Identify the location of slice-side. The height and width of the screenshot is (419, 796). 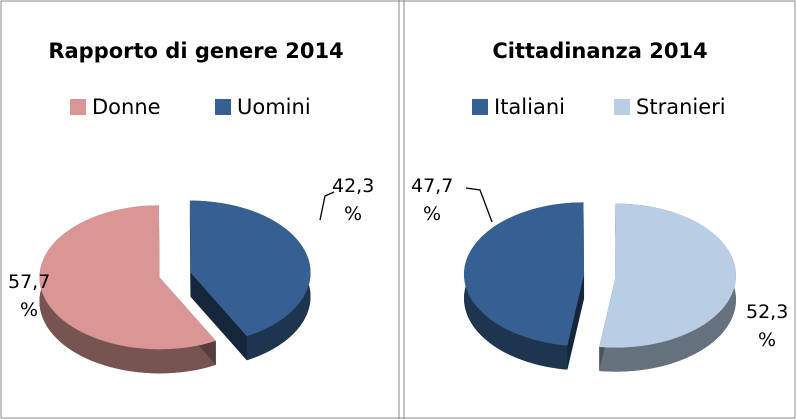
(127, 289).